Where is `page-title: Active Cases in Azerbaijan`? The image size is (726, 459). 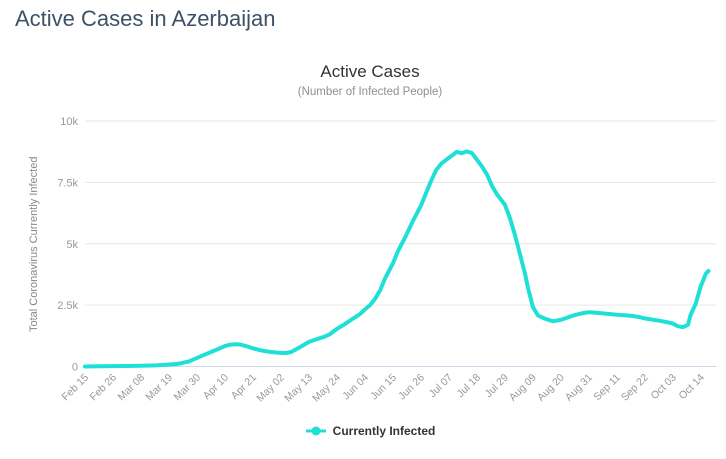 page-title: Active Cases in Azerbaijan is located at coordinates (145, 18).